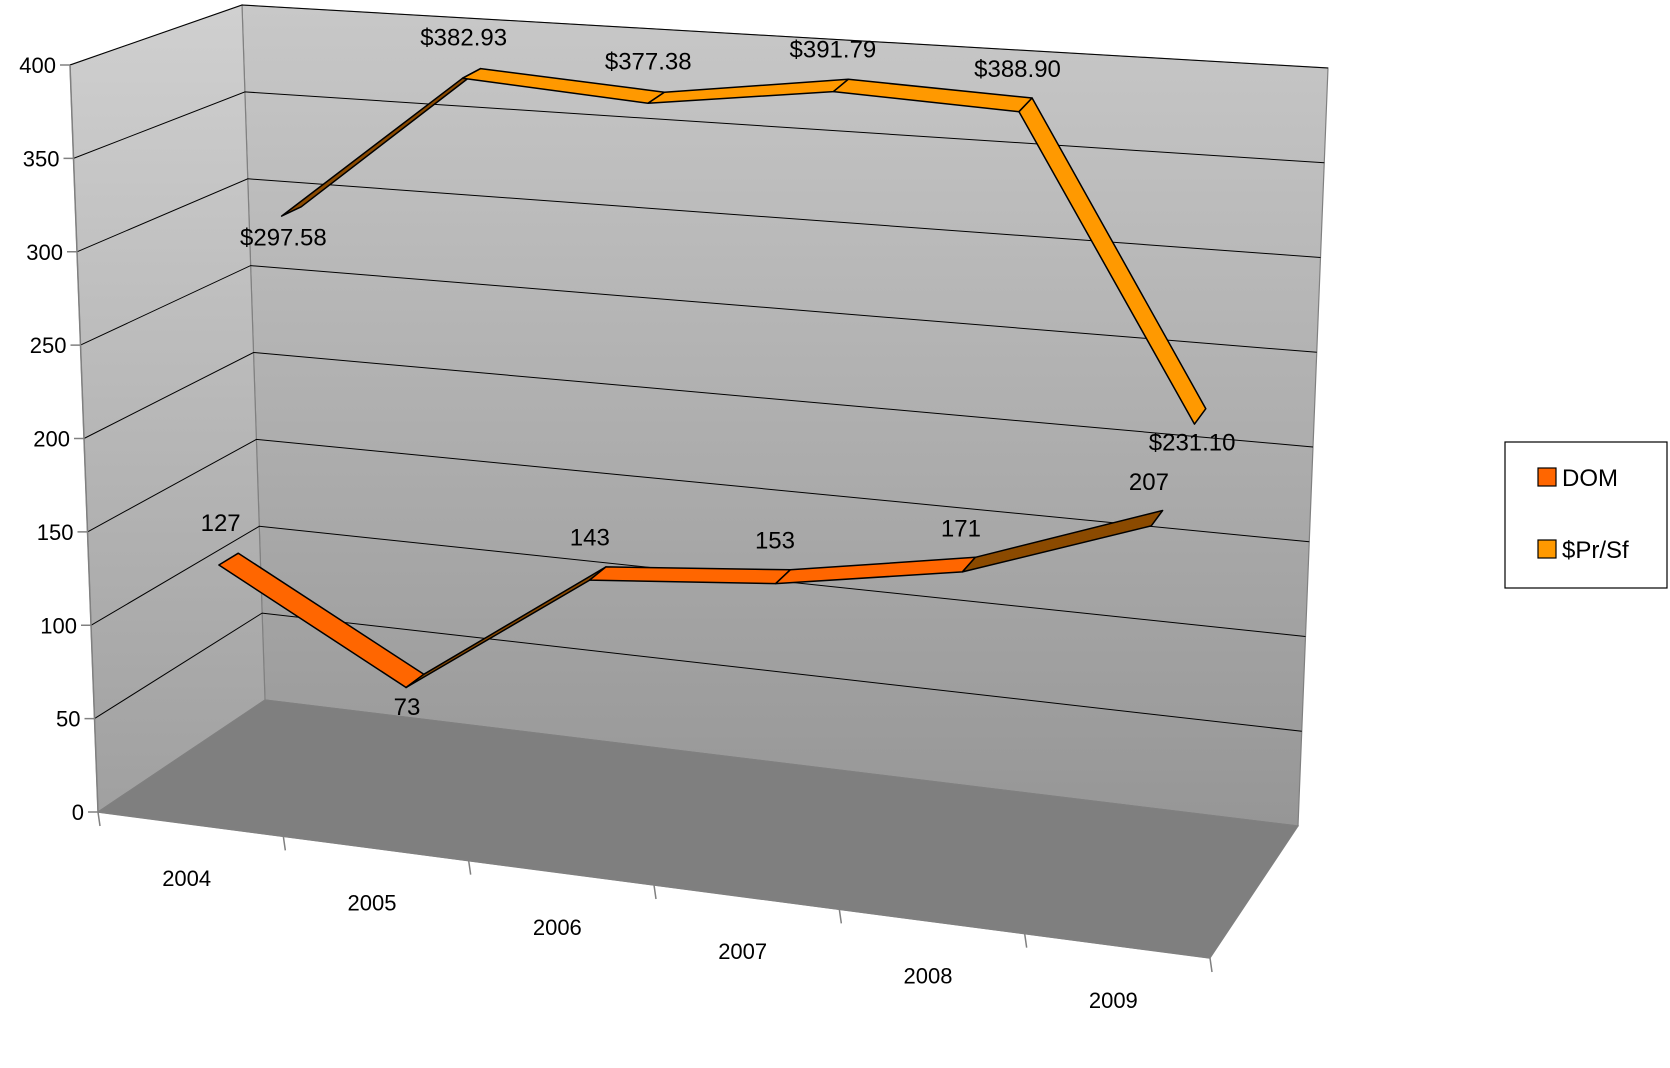  I want to click on y-tick-label: 300, so click(44, 252).